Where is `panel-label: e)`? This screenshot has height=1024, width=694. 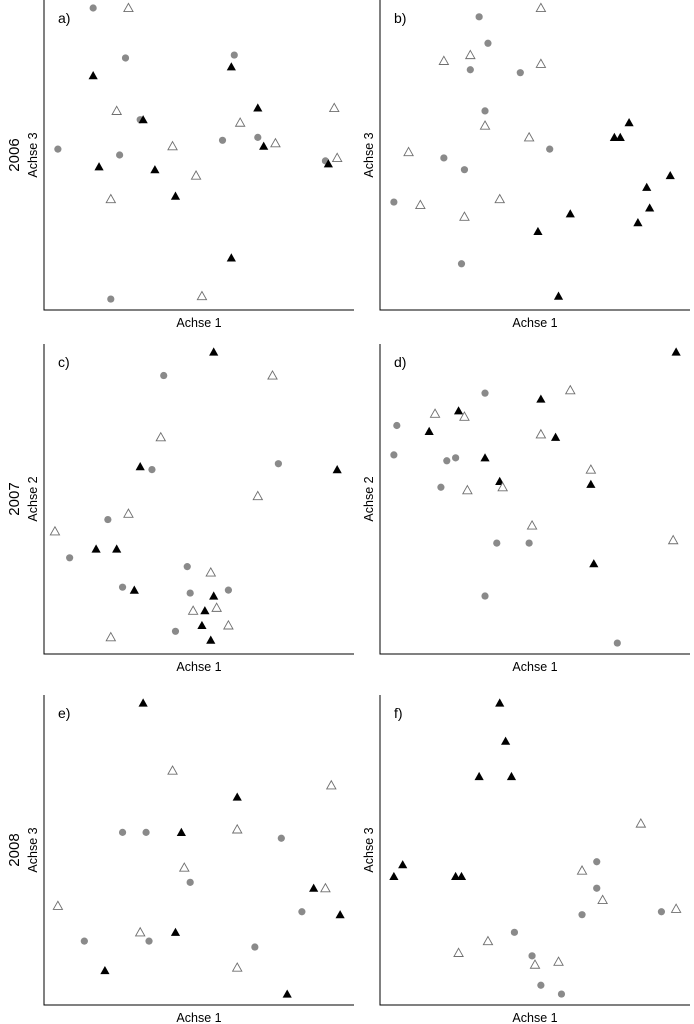 panel-label: e) is located at coordinates (64, 713).